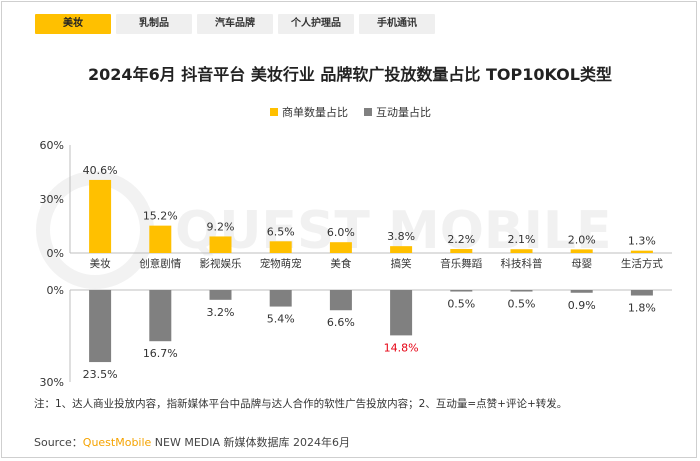 Image resolution: width=700 pixels, height=461 pixels. Describe the element at coordinates (160, 353) in the screenshot. I see `bottom-bar-value-label: 16.7%` at that location.